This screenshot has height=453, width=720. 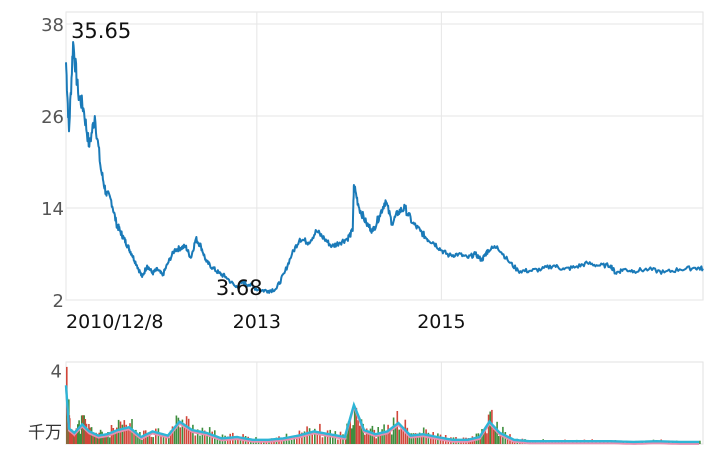 I want to click on price-x-tick-label: 2010/12/8, so click(x=114, y=322).